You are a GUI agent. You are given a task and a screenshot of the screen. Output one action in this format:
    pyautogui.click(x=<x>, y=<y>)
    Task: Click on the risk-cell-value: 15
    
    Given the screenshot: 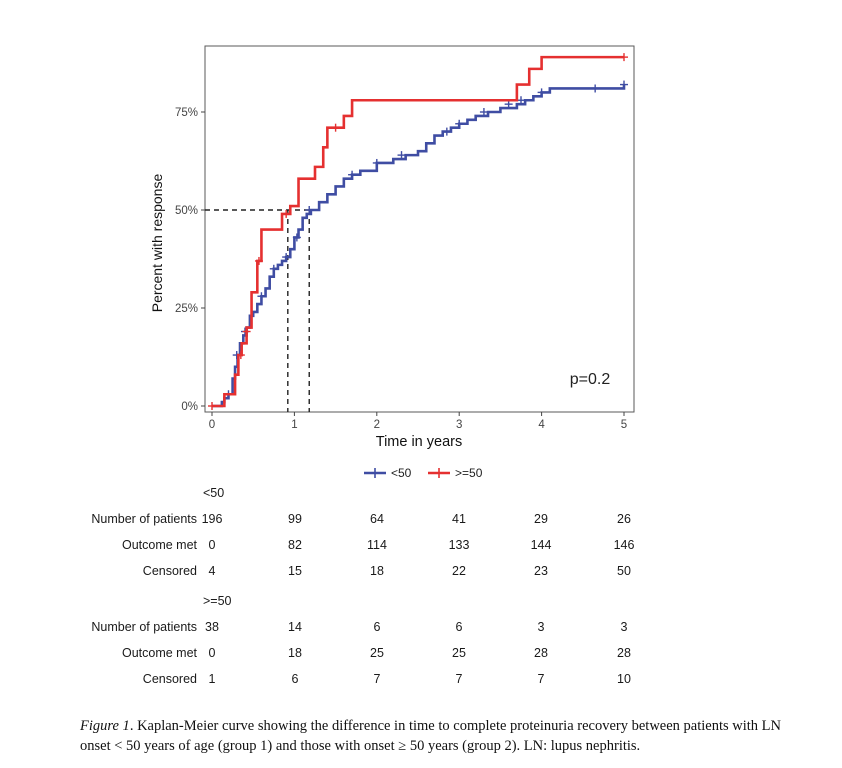 What is the action you would take?
    pyautogui.click(x=295, y=571)
    